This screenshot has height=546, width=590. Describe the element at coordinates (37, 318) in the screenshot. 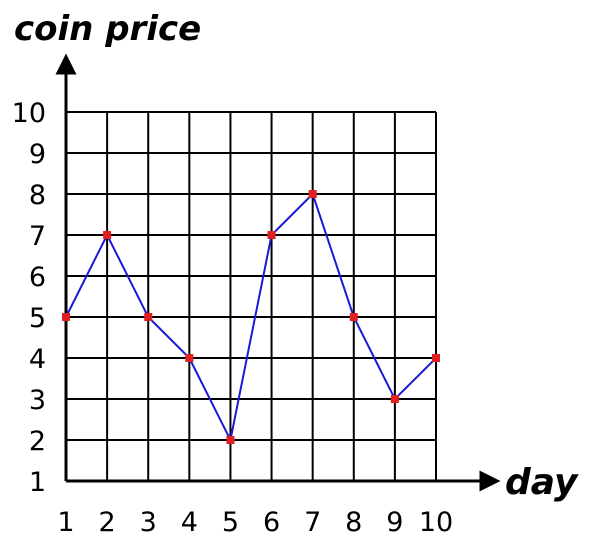

I see `y-tick-label: 5` at that location.